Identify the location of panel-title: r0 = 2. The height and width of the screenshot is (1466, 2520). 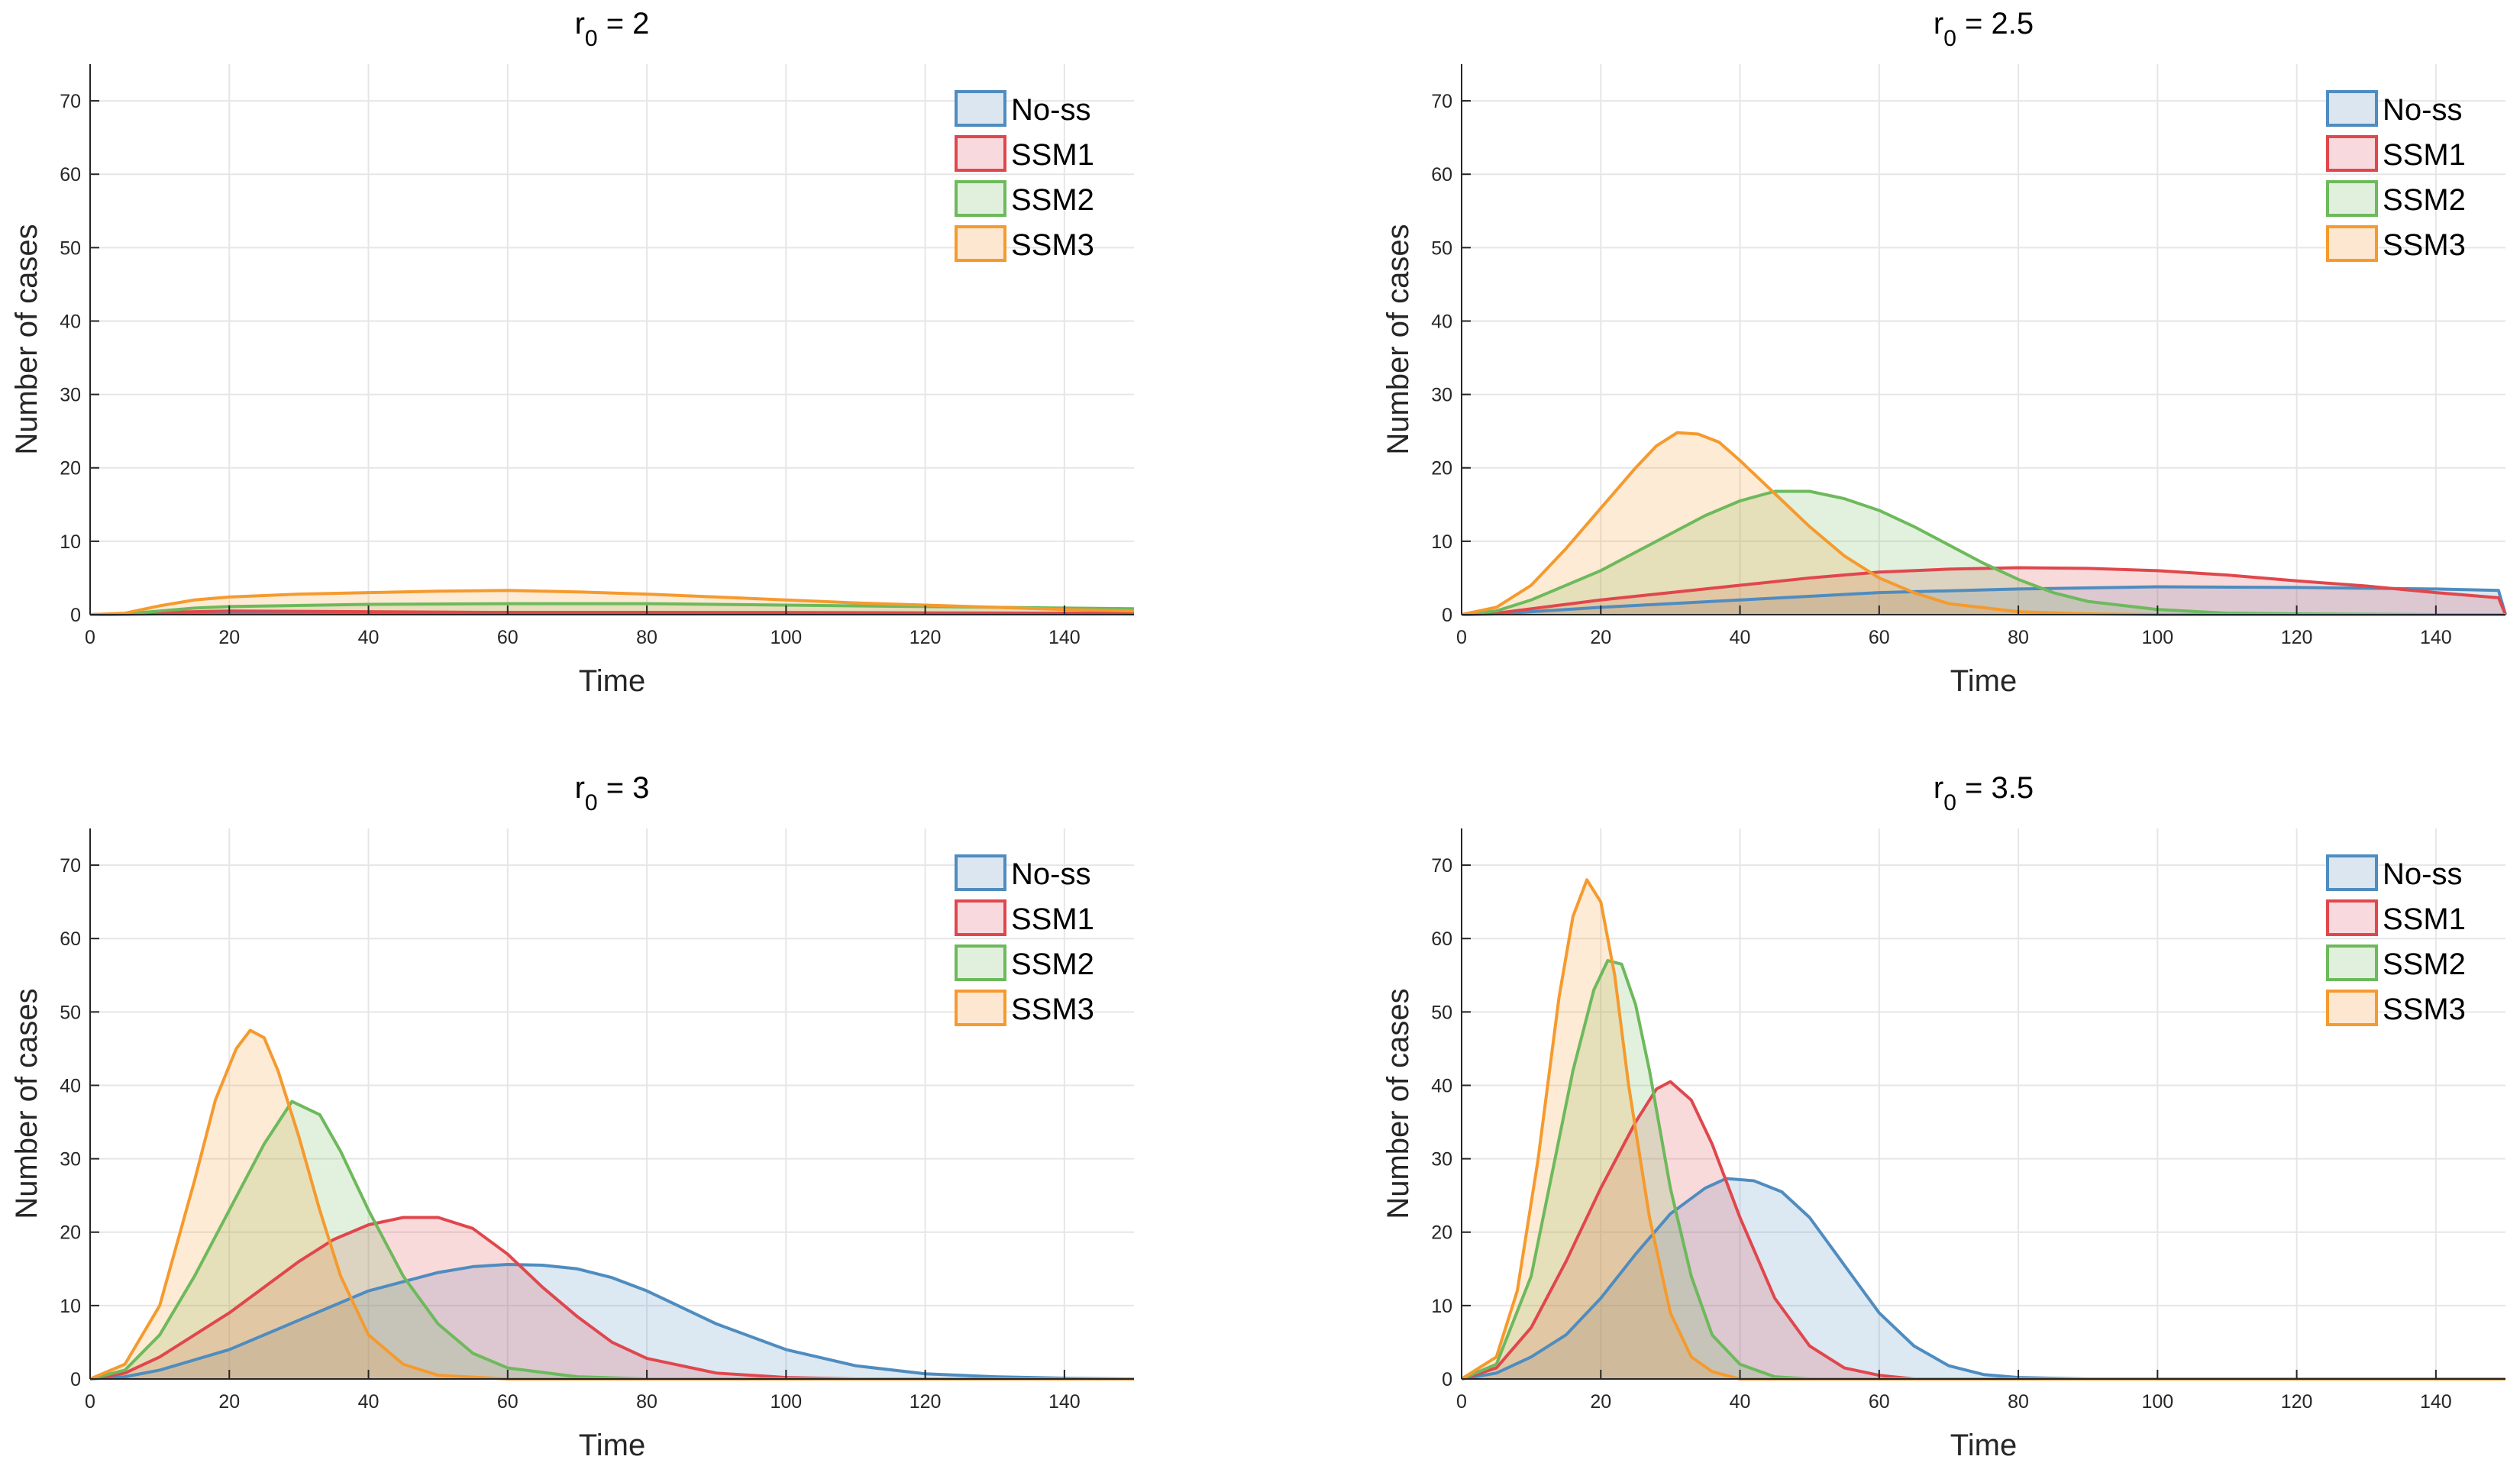
(612, 29).